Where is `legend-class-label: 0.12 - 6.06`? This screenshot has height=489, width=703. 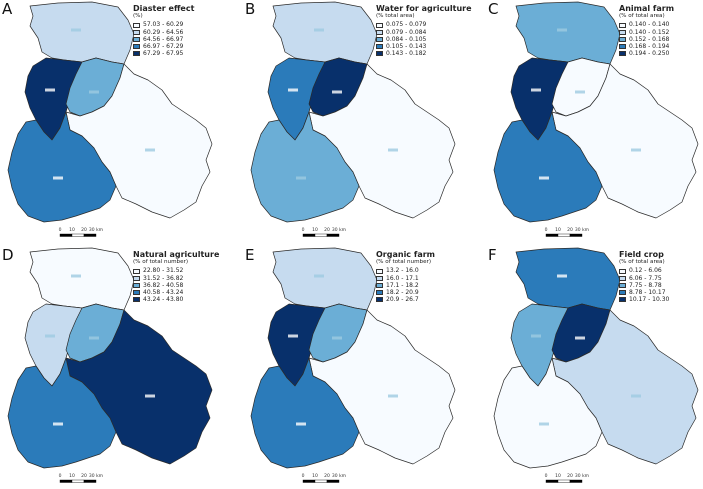
legend-class-label: 0.12 - 6.06 is located at coordinates (645, 271).